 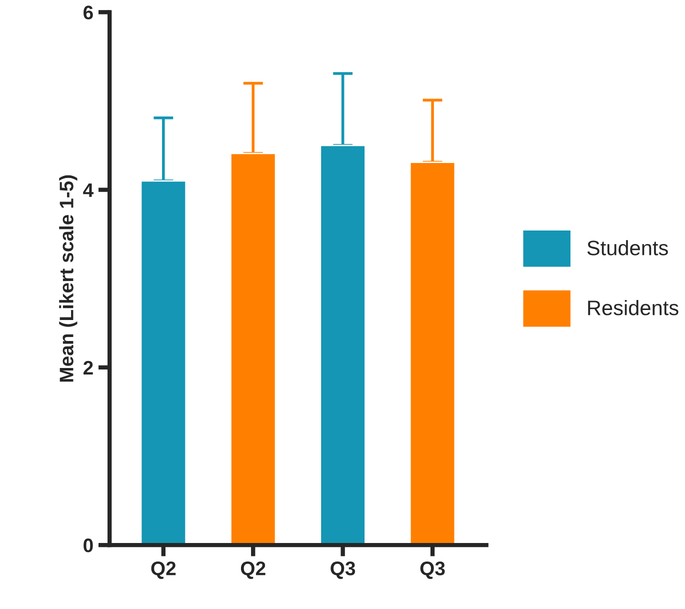 I want to click on y-tick-label: 4, so click(x=88, y=190).